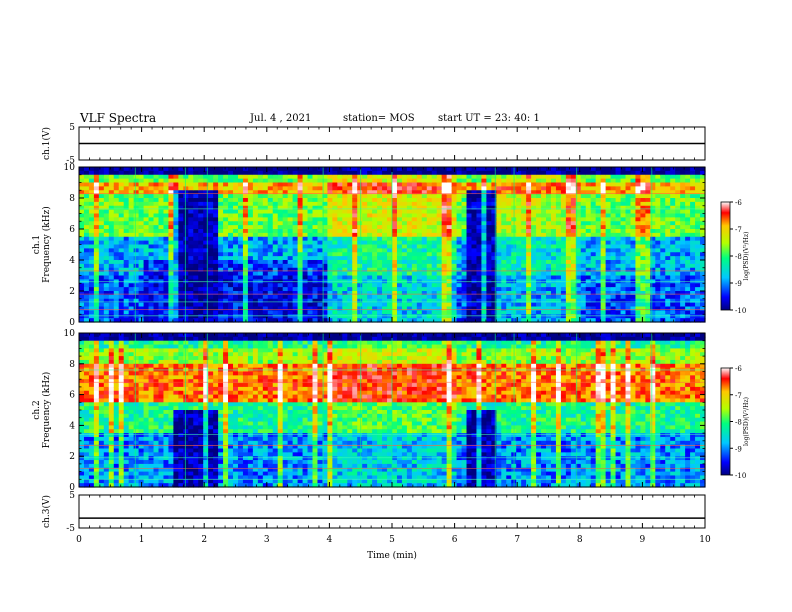 The image size is (792, 612). What do you see at coordinates (72, 199) in the screenshot?
I see `ch1-y-tick-label: 8` at bounding box center [72, 199].